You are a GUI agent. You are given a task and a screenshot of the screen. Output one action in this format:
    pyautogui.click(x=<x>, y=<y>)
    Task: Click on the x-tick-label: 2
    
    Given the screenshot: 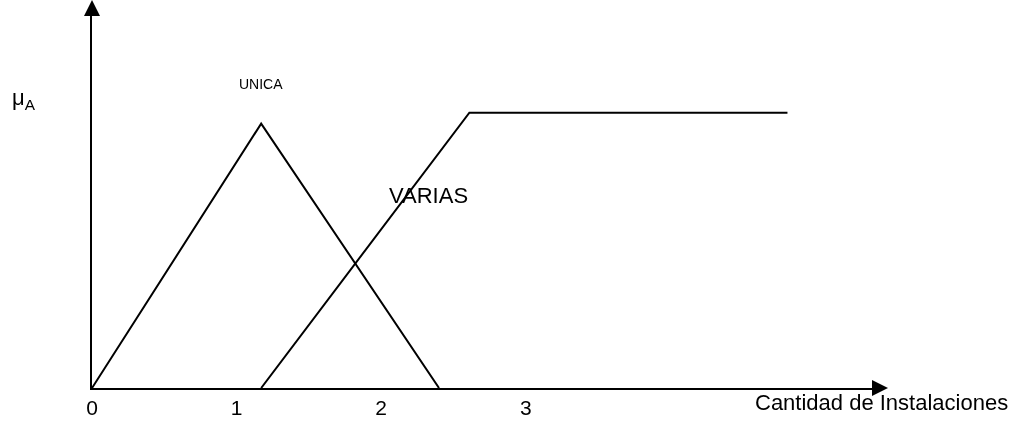 What is the action you would take?
    pyautogui.click(x=381, y=408)
    